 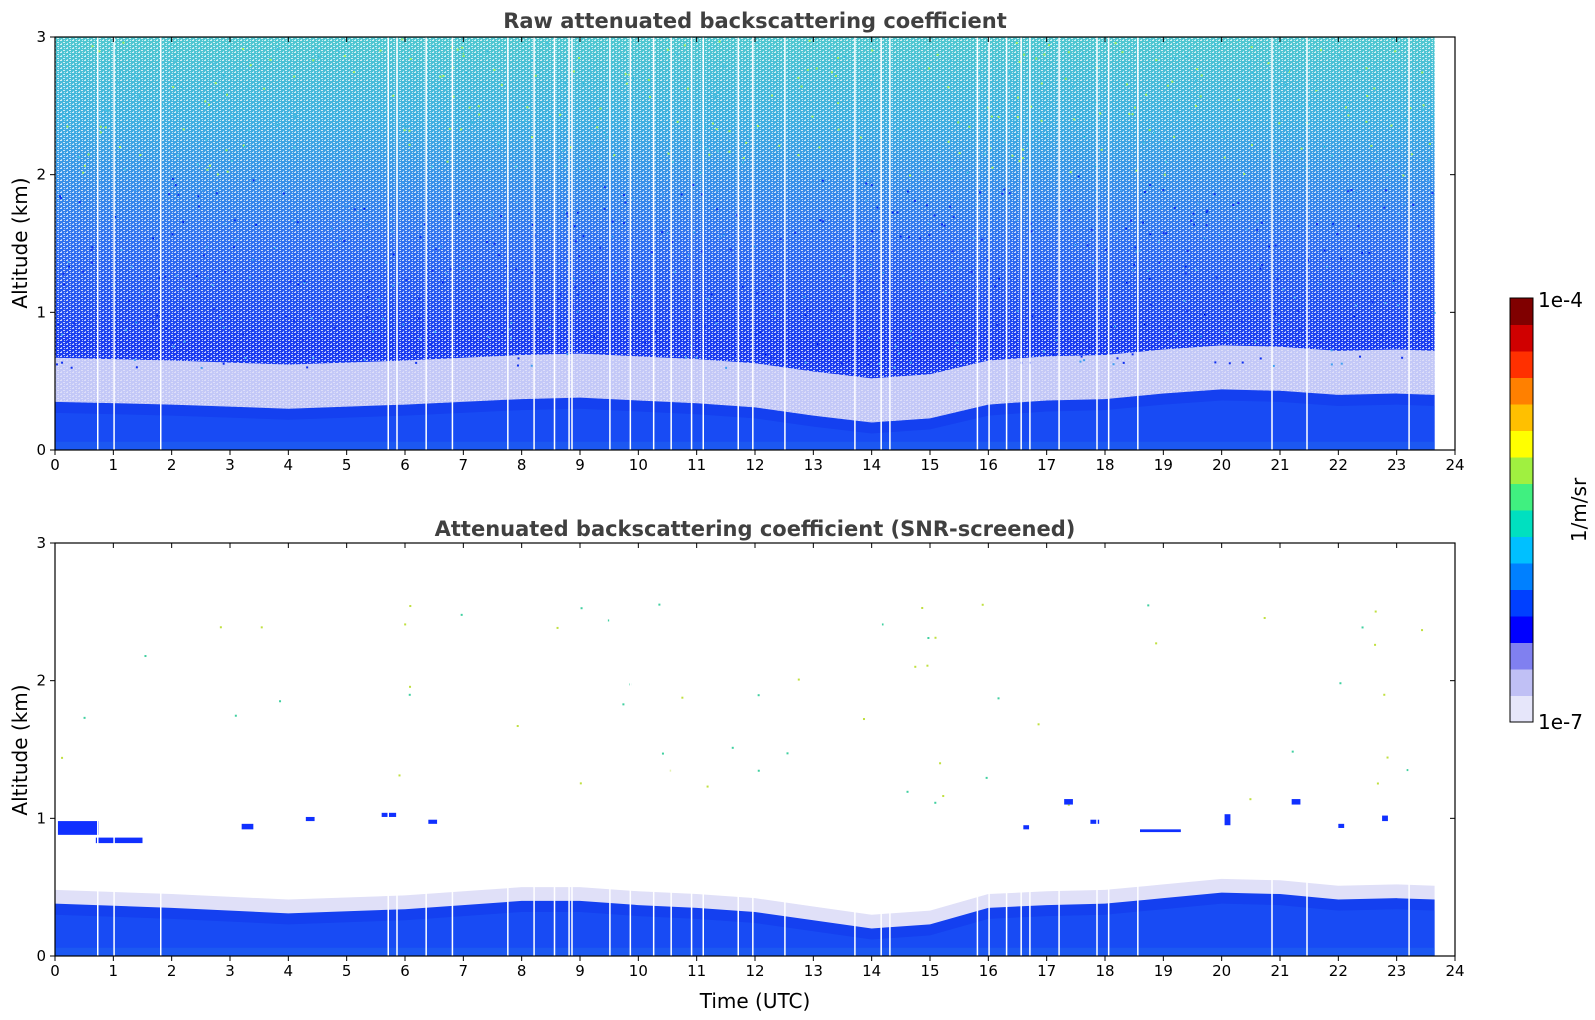 I want to click on x-tick-label: 6, so click(x=405, y=465).